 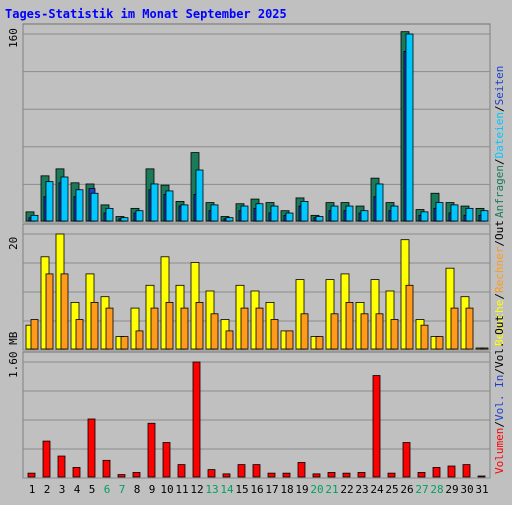 I want to click on legend: Besuche/Rechner/Out, so click(x=499, y=283).